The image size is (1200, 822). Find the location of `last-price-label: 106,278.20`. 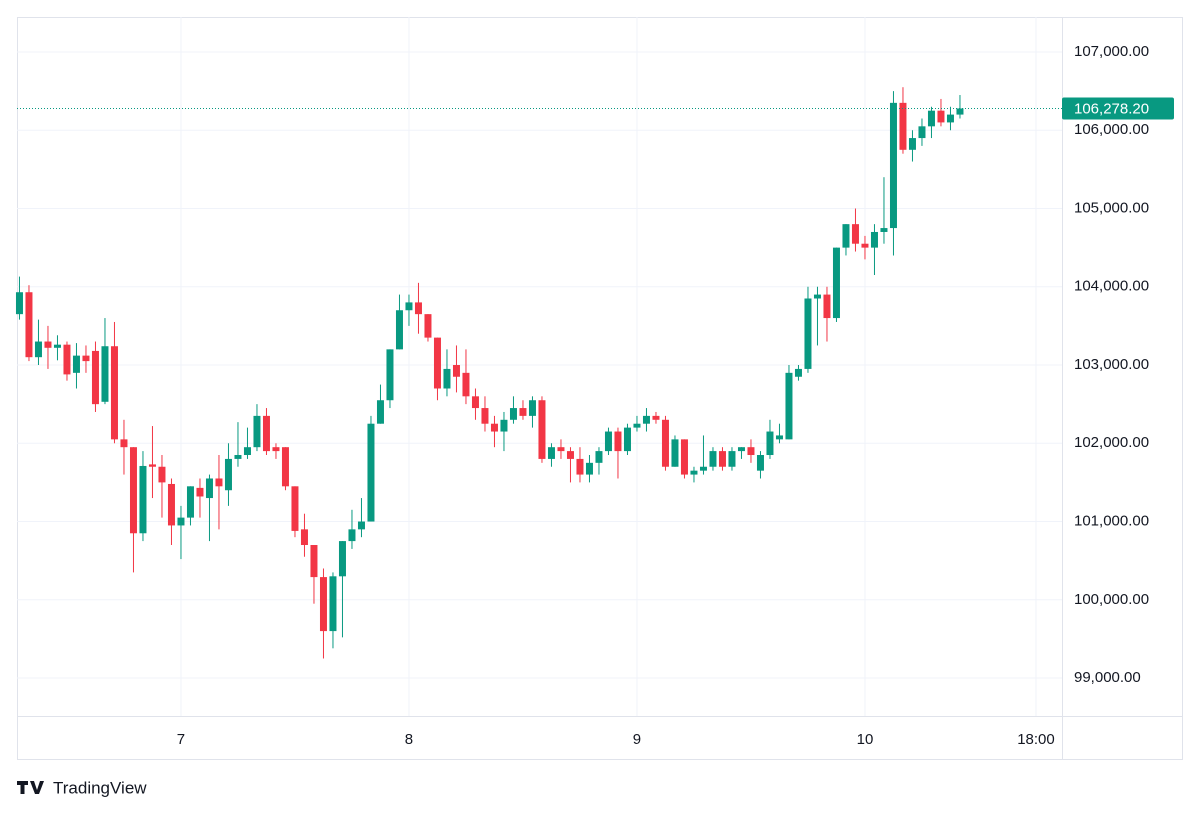

last-price-label: 106,278.20 is located at coordinates (1111, 108).